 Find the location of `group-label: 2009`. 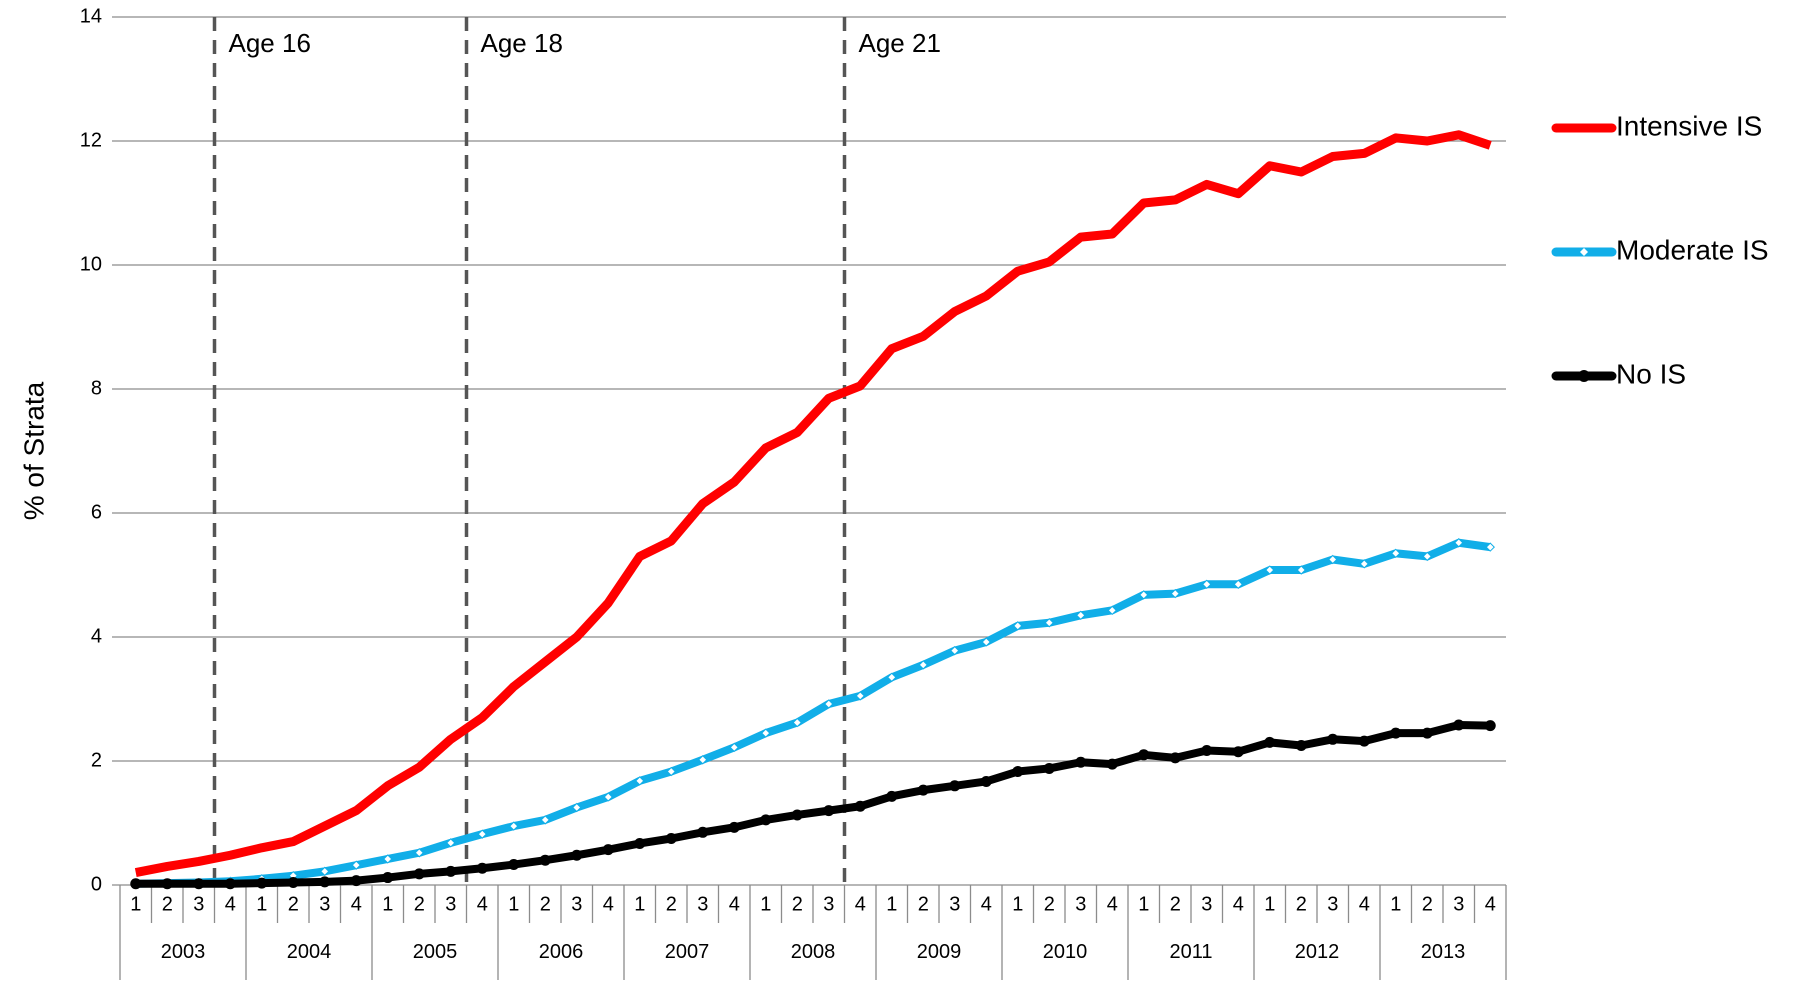

group-label: 2009 is located at coordinates (939, 952).